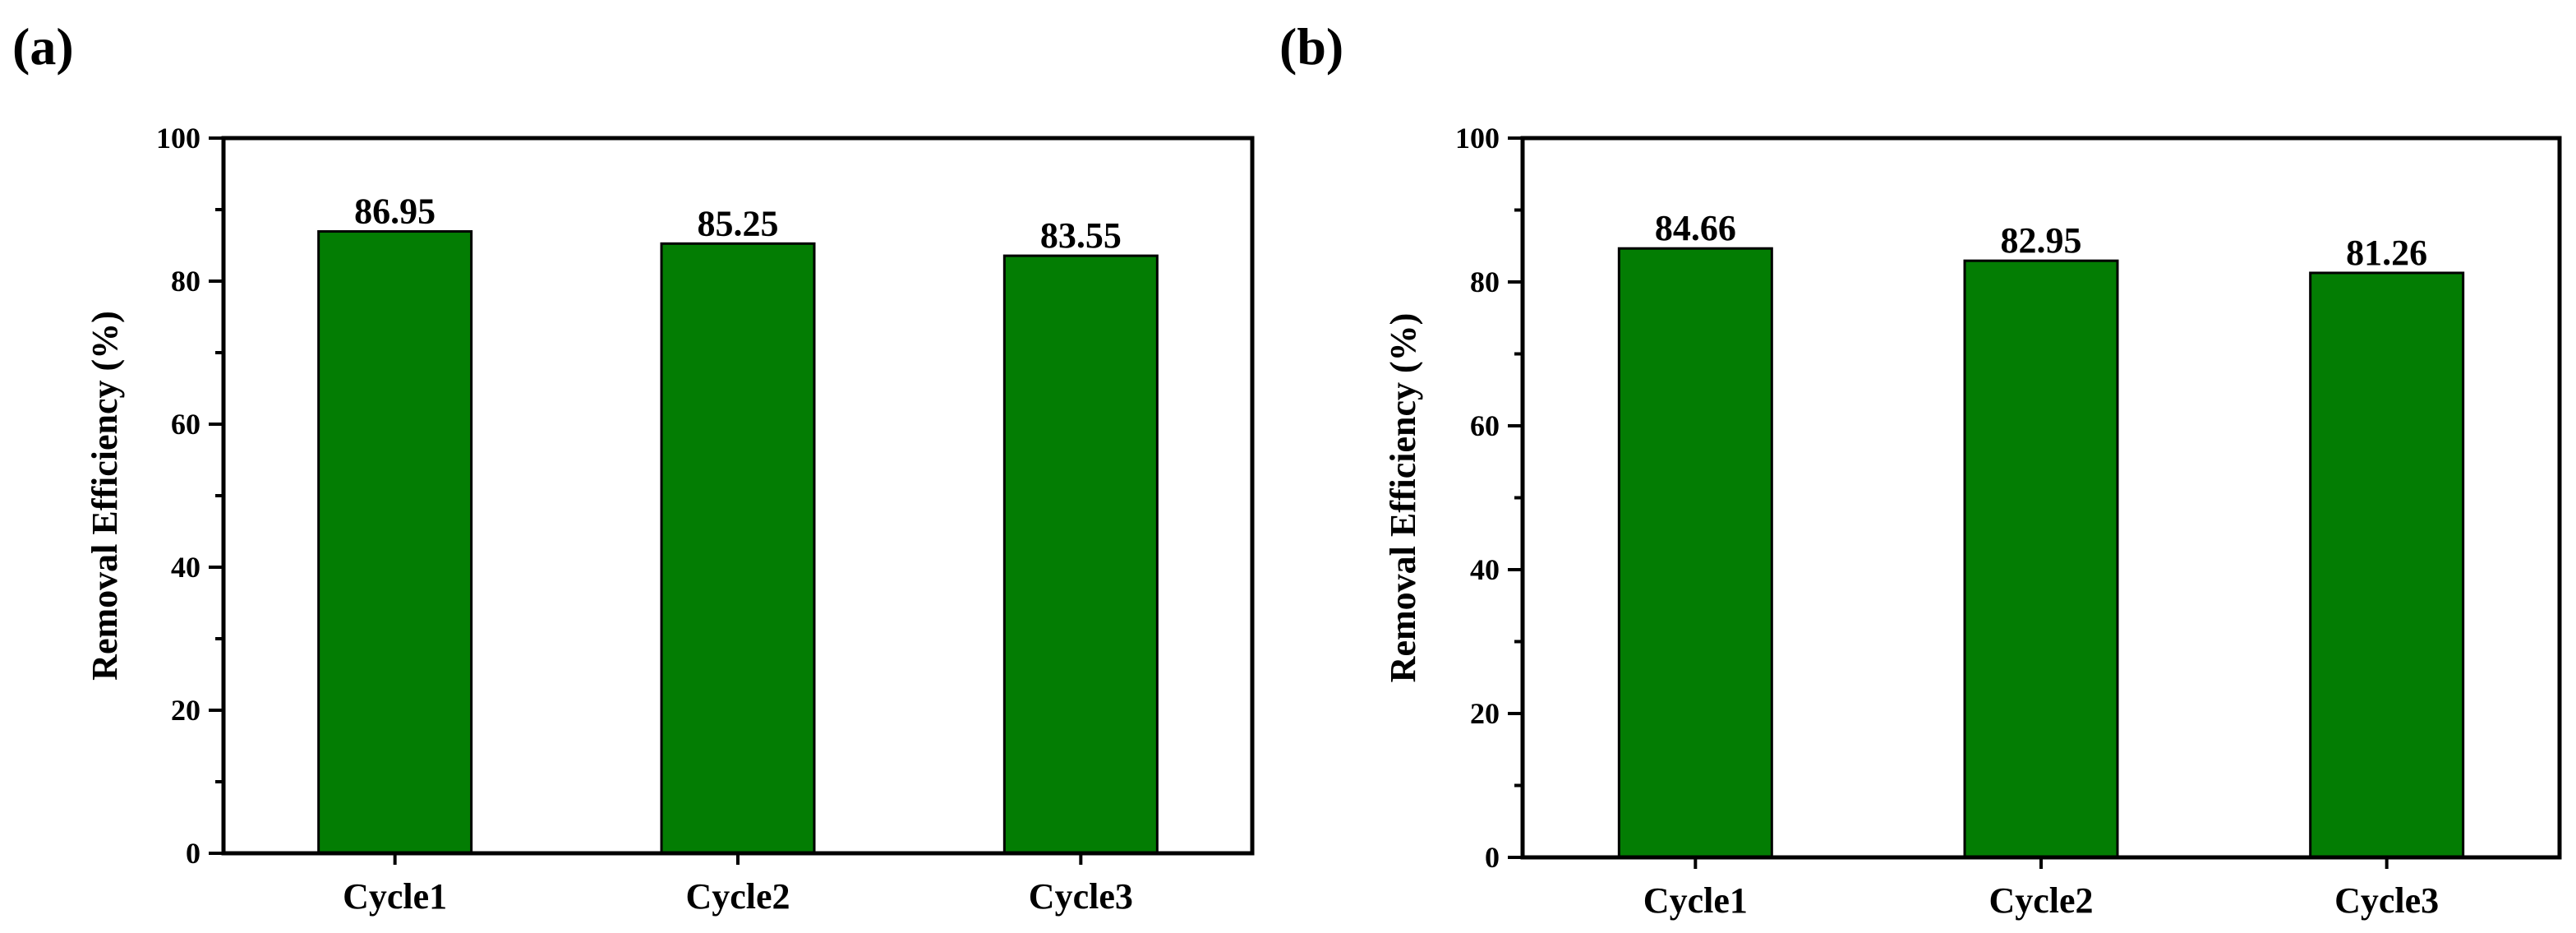 This screenshot has height=933, width=2576. I want to click on panel-label: (a), so click(43, 46).